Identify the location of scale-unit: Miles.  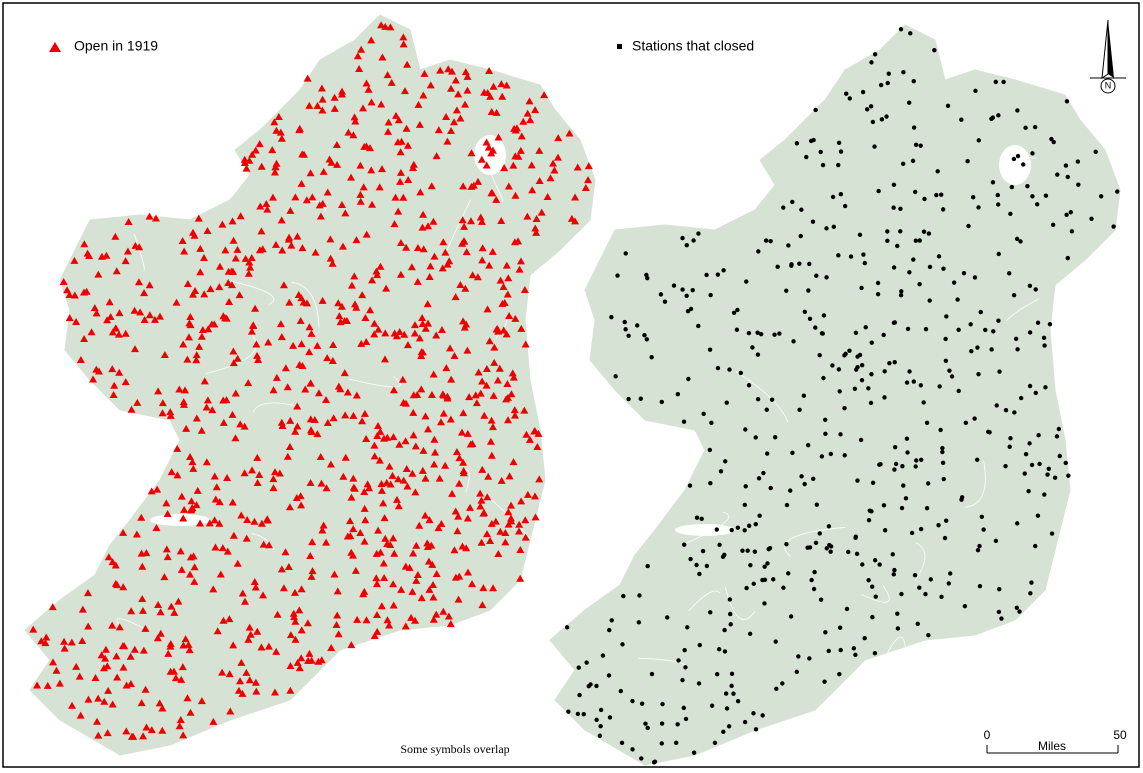
(1052, 746).